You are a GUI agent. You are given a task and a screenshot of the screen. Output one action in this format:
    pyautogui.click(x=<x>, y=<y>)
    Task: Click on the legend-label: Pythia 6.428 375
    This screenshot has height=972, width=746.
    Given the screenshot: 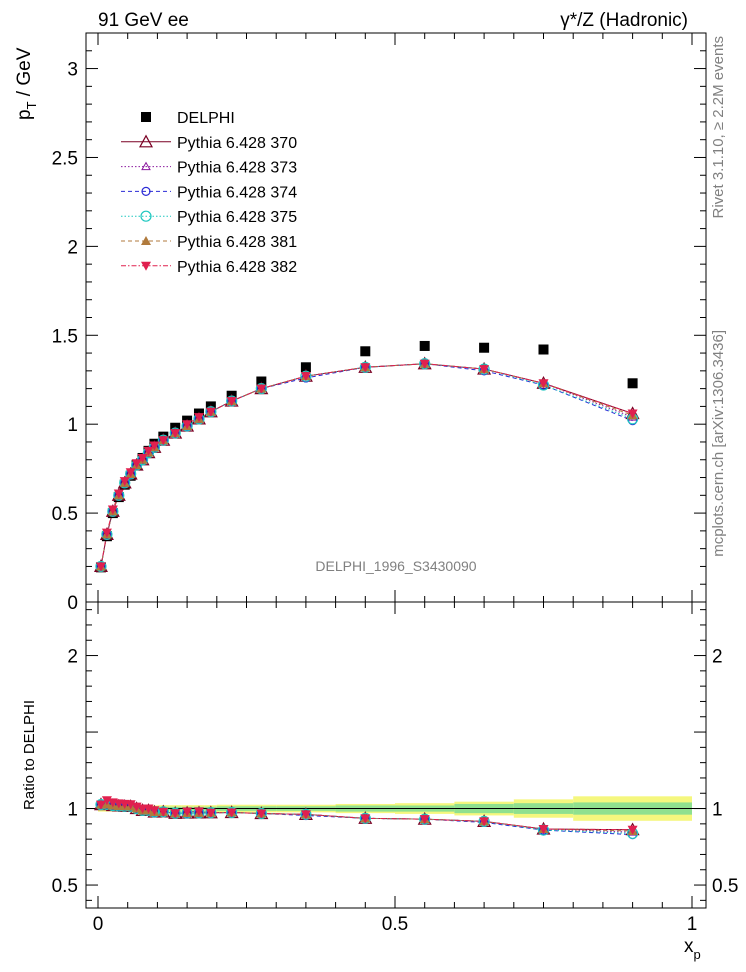 What is the action you would take?
    pyautogui.click(x=237, y=217)
    